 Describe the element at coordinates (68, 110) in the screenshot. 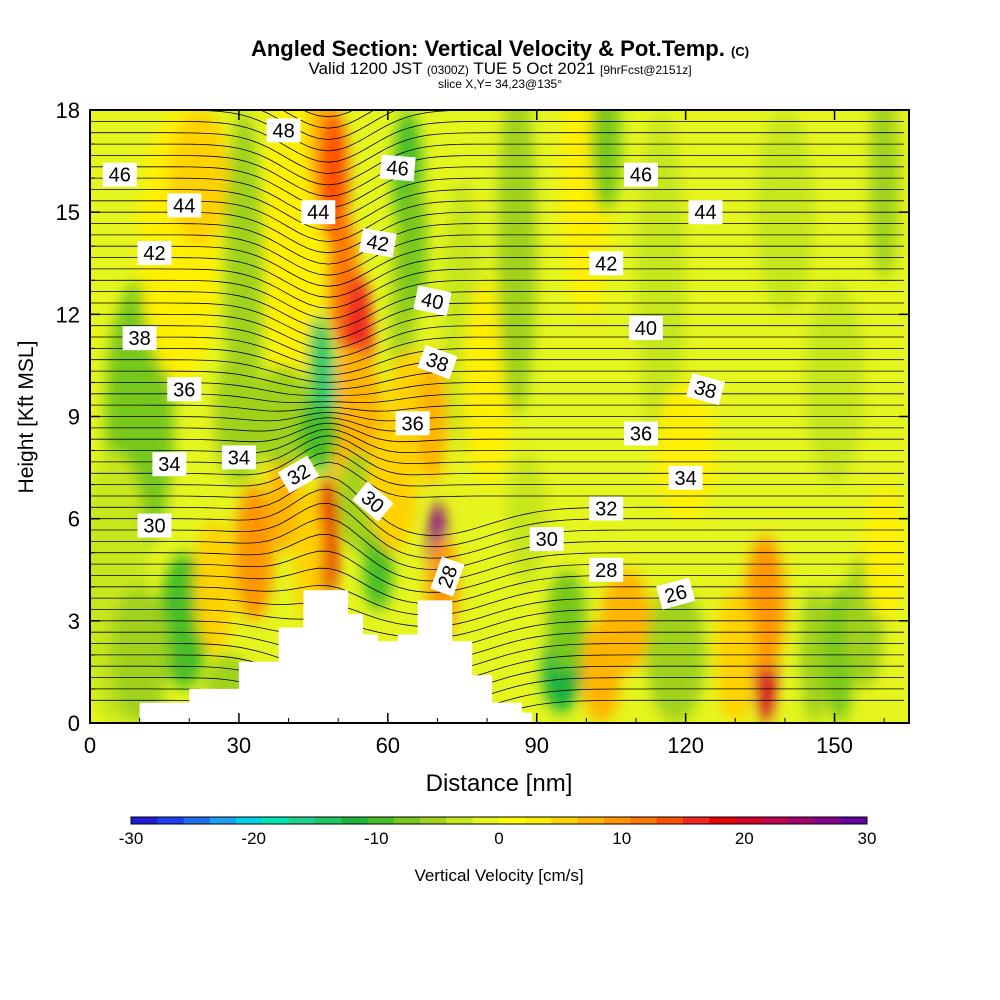

I see `y-tick-label: 18` at that location.